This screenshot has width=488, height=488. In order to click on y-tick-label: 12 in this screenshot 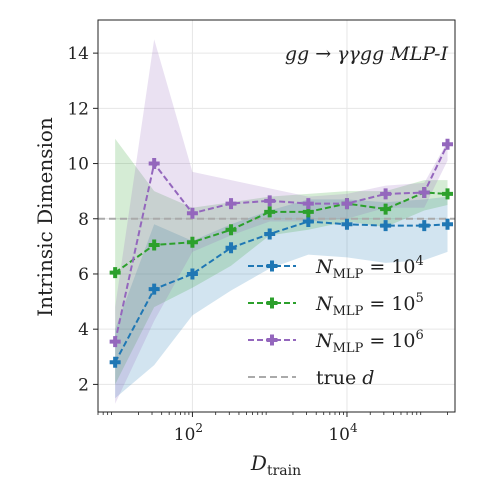, I will do `click(78, 109)`.